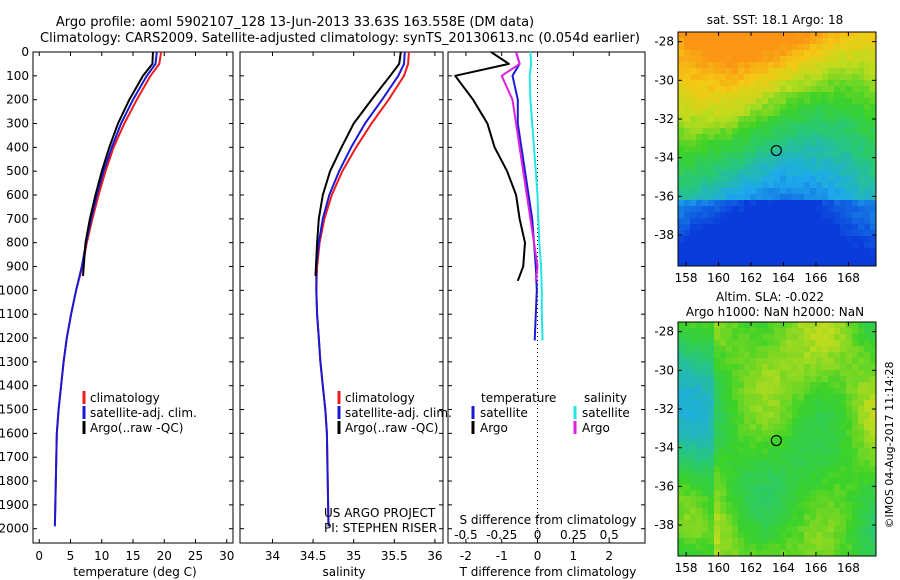 Image resolution: width=900 pixels, height=580 pixels. I want to click on sst-map-title: sat. SST: 18.1 Argo: 18, so click(775, 20).